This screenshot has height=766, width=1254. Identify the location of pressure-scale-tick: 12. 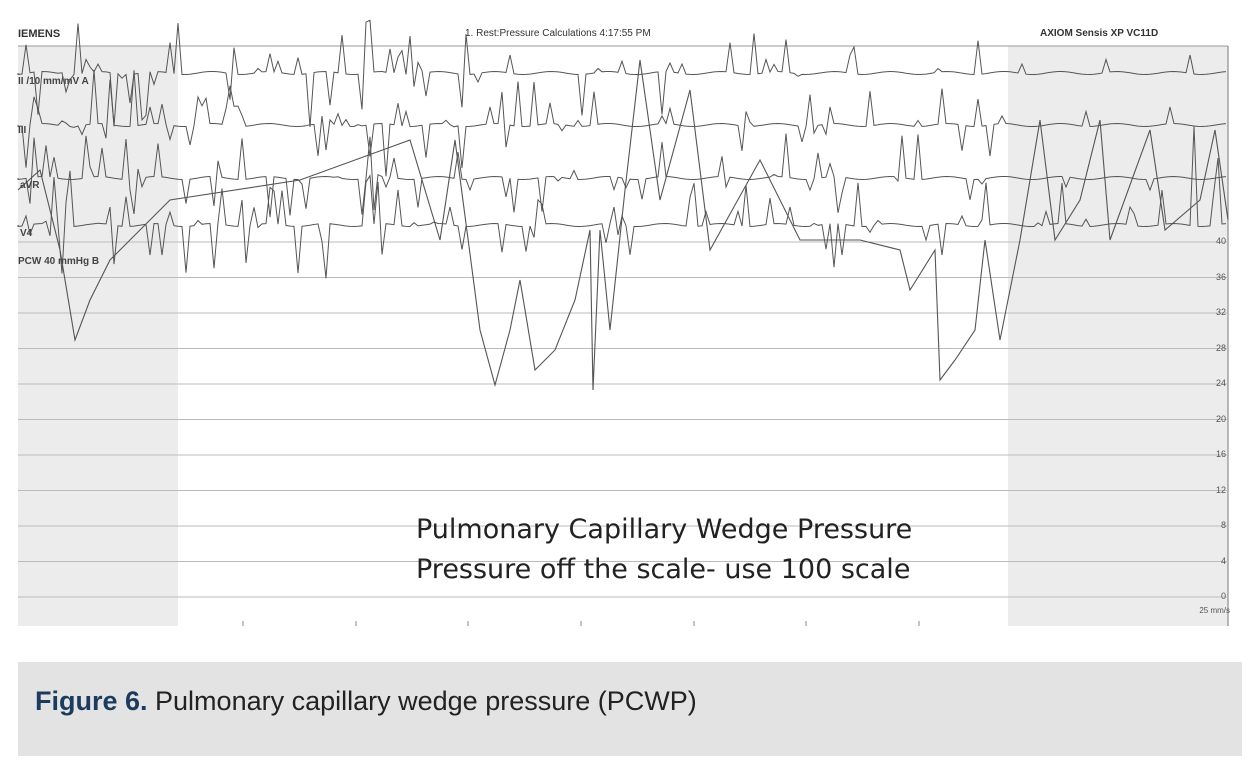
(1220, 489).